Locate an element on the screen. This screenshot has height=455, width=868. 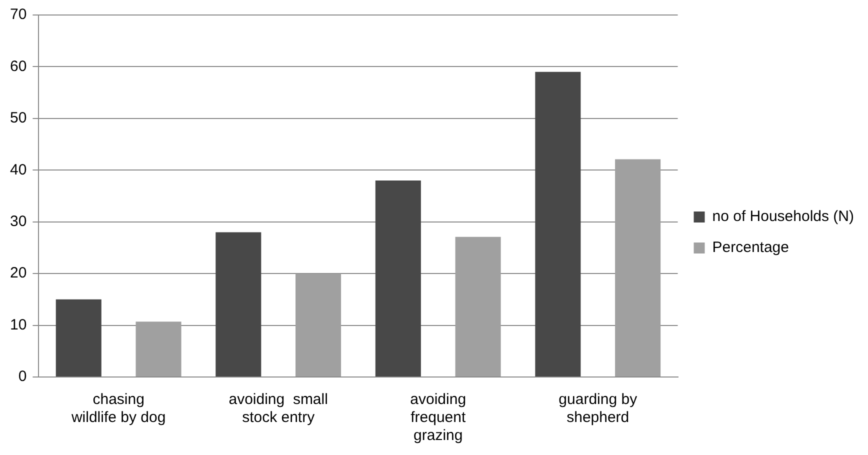
x-tick-label: avoiding frequent grazing is located at coordinates (438, 417).